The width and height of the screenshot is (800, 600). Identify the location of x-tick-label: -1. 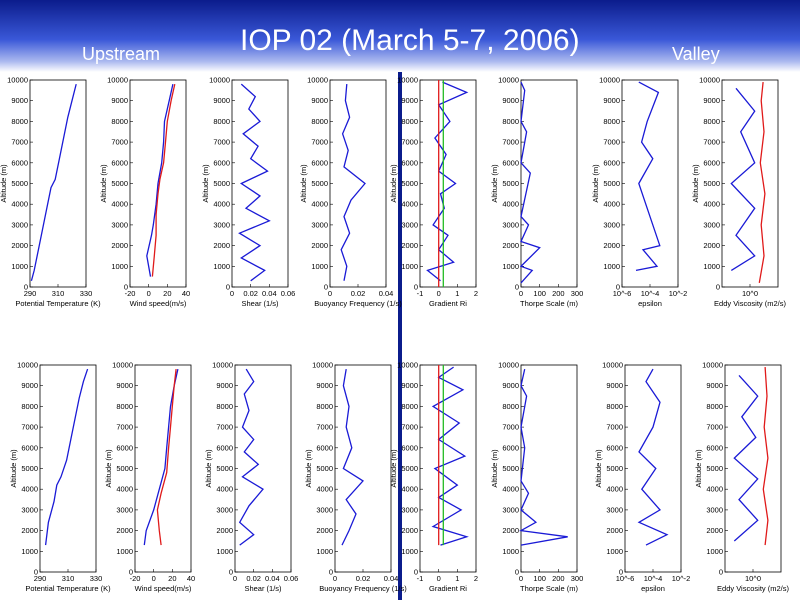
(420, 578).